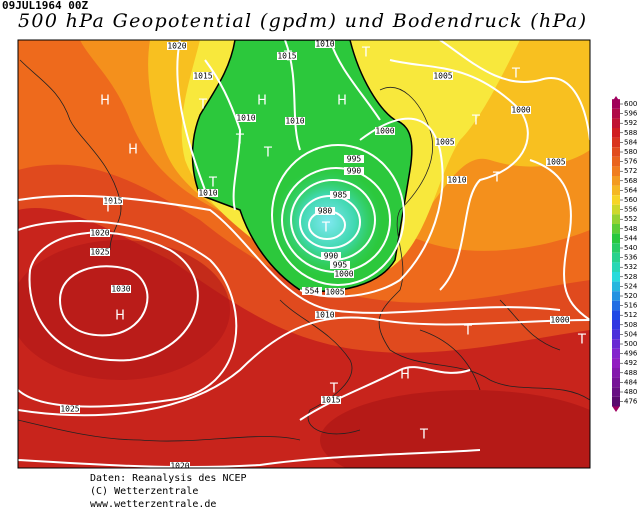 This screenshot has height=510, width=640. Describe the element at coordinates (631, 382) in the screenshot. I see `colorbar-label: 484` at that location.